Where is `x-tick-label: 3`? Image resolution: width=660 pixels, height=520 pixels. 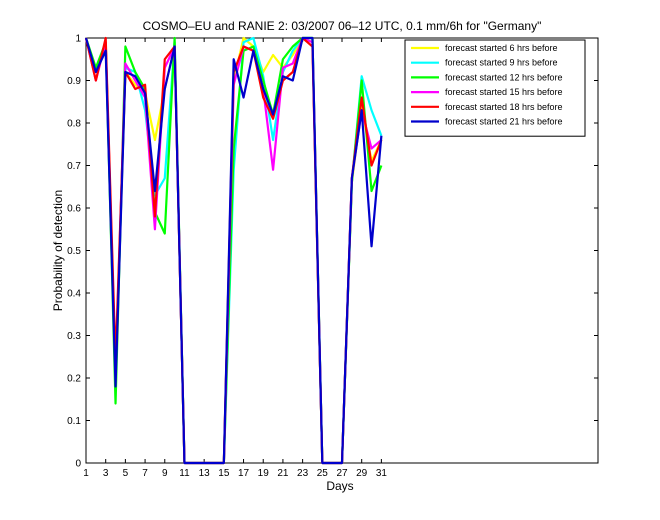
x-tick-label: 3 is located at coordinates (106, 473).